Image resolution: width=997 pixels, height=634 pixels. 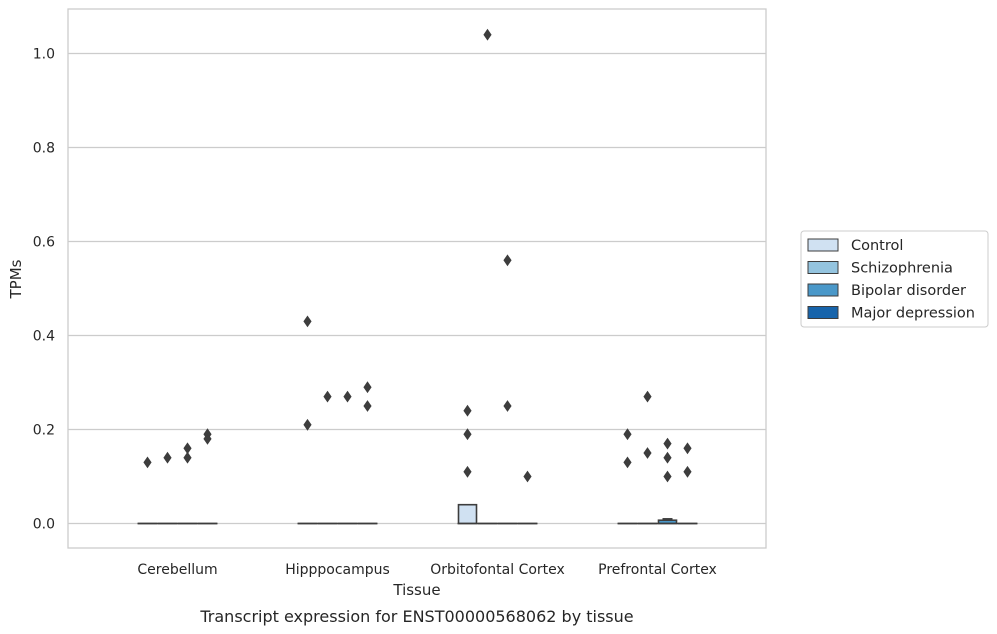 I want to click on legend-entry: Bipolar disorder, so click(x=886, y=291).